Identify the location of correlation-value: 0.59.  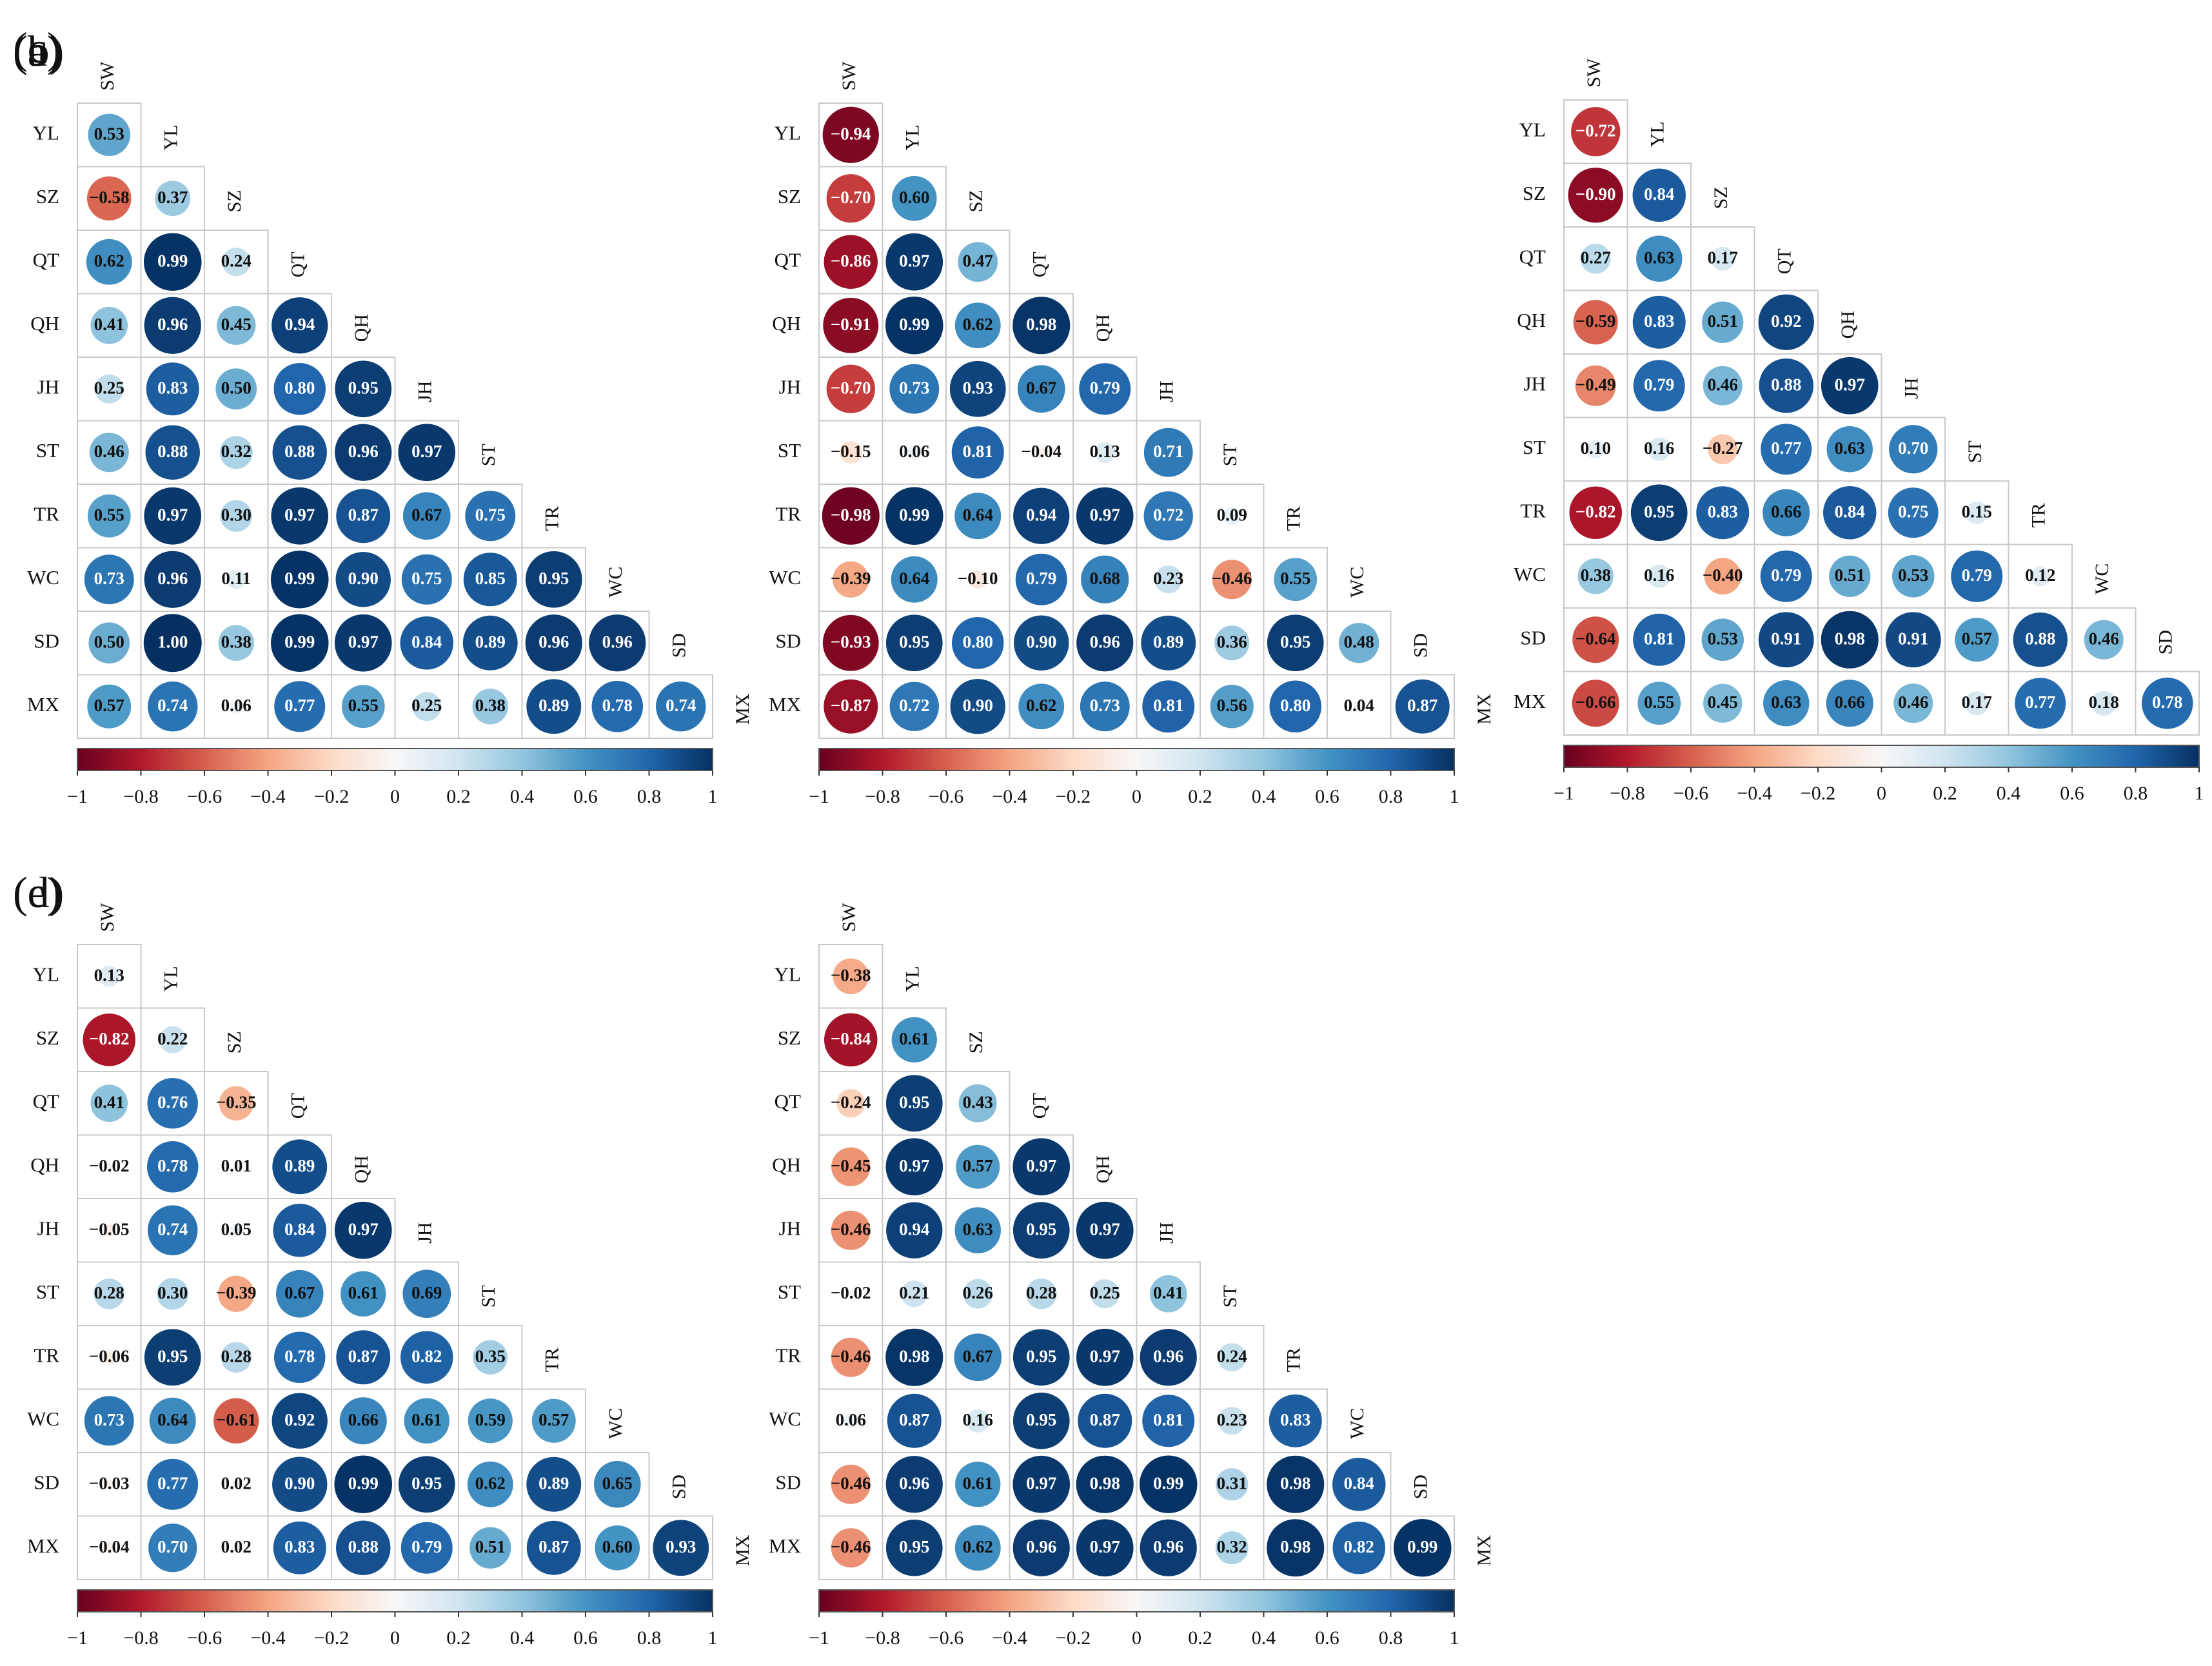
(490, 1419).